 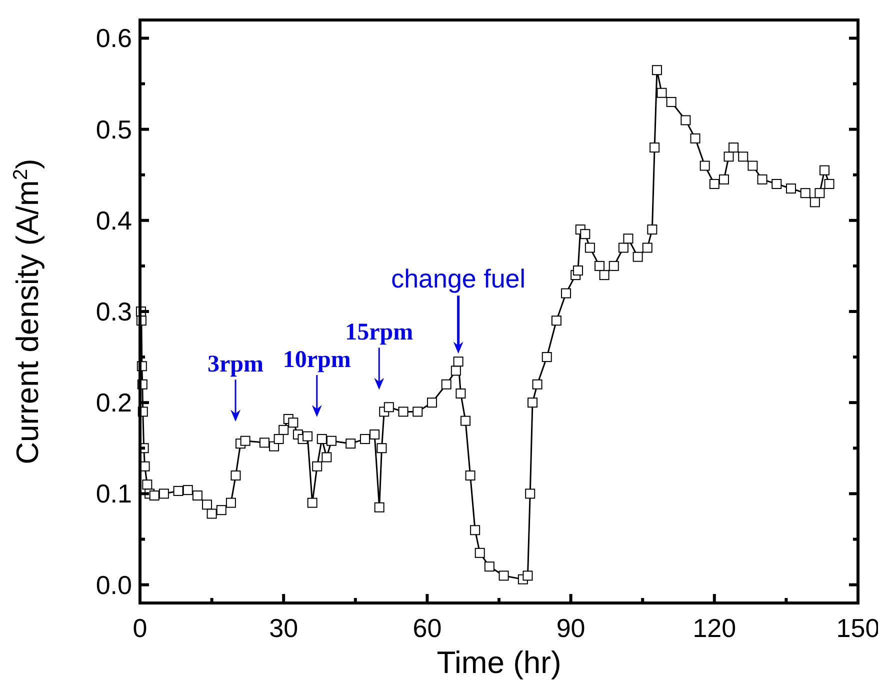 What do you see at coordinates (114, 38) in the screenshot?
I see `y-tick-label: 0.6` at bounding box center [114, 38].